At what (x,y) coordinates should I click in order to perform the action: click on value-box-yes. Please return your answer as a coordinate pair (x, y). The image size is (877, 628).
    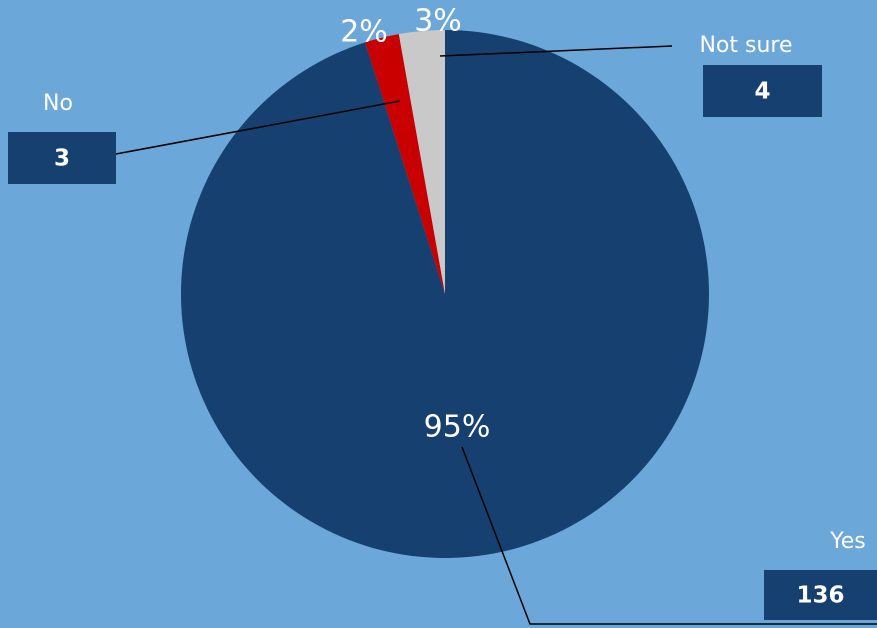
    Looking at the image, I should click on (820, 595).